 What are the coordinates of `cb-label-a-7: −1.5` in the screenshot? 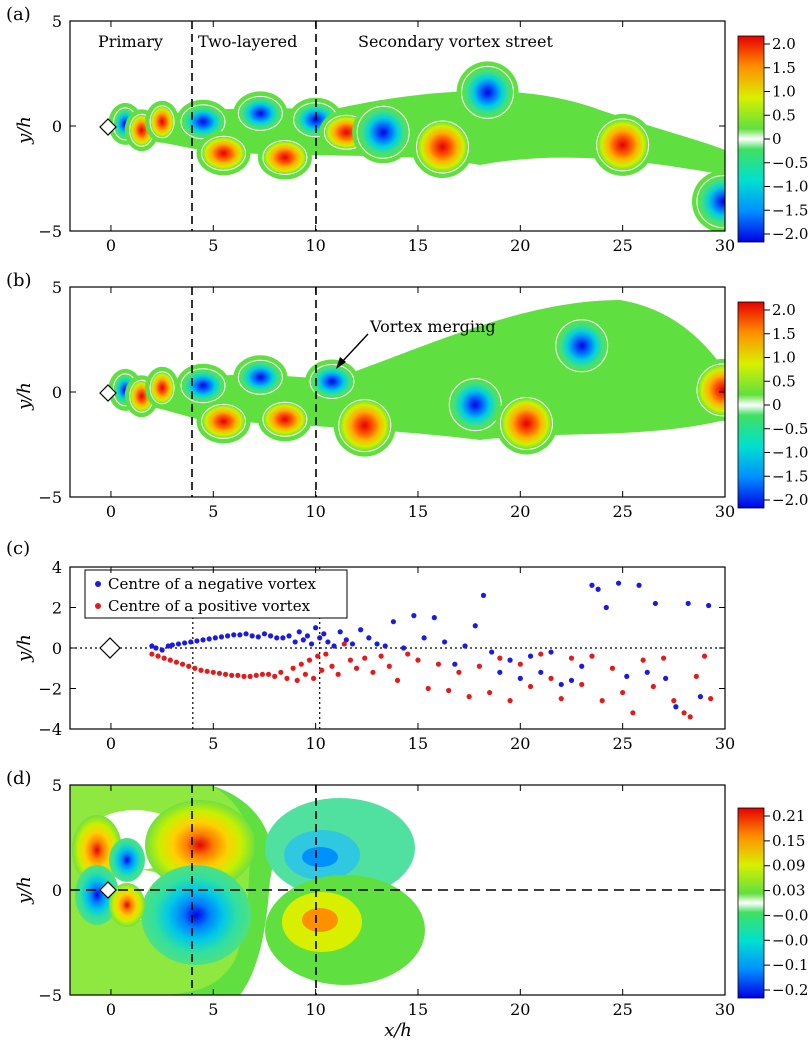 It's located at (790, 210).